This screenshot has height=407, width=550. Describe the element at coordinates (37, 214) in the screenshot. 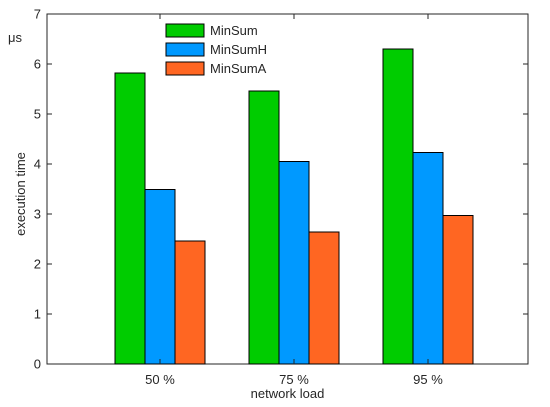

I see `y-tick-label: 3` at that location.